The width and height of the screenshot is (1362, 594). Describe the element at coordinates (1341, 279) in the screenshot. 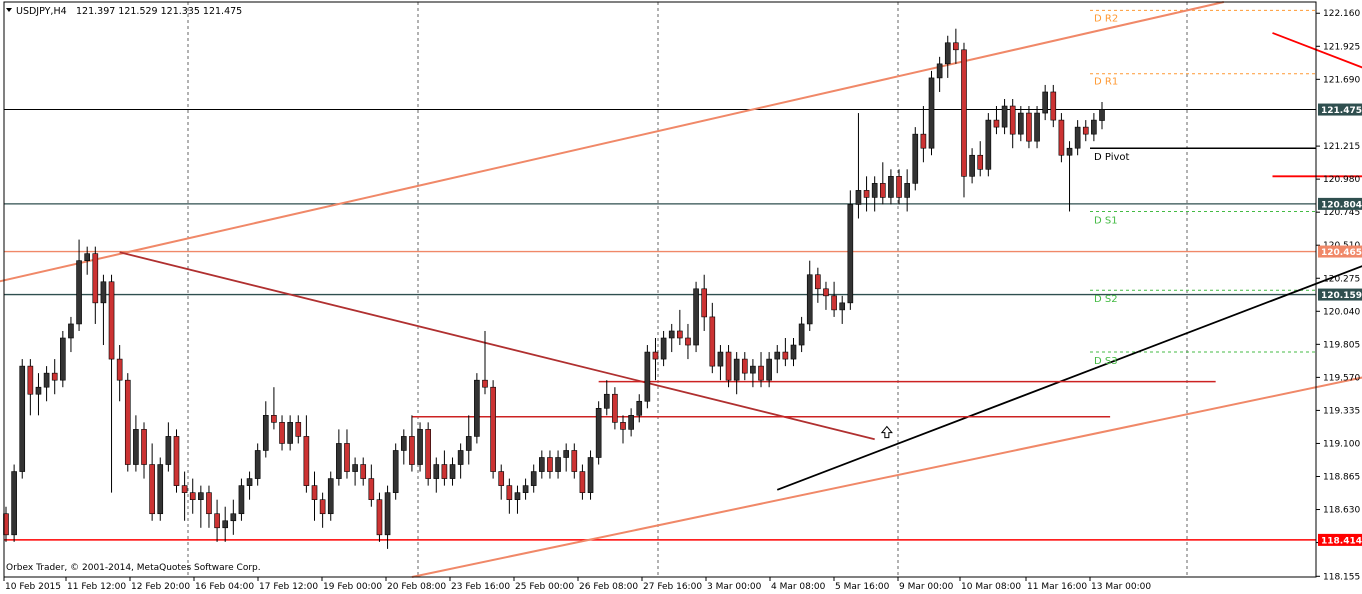

I see `y-tick-label-7: 120.275` at that location.